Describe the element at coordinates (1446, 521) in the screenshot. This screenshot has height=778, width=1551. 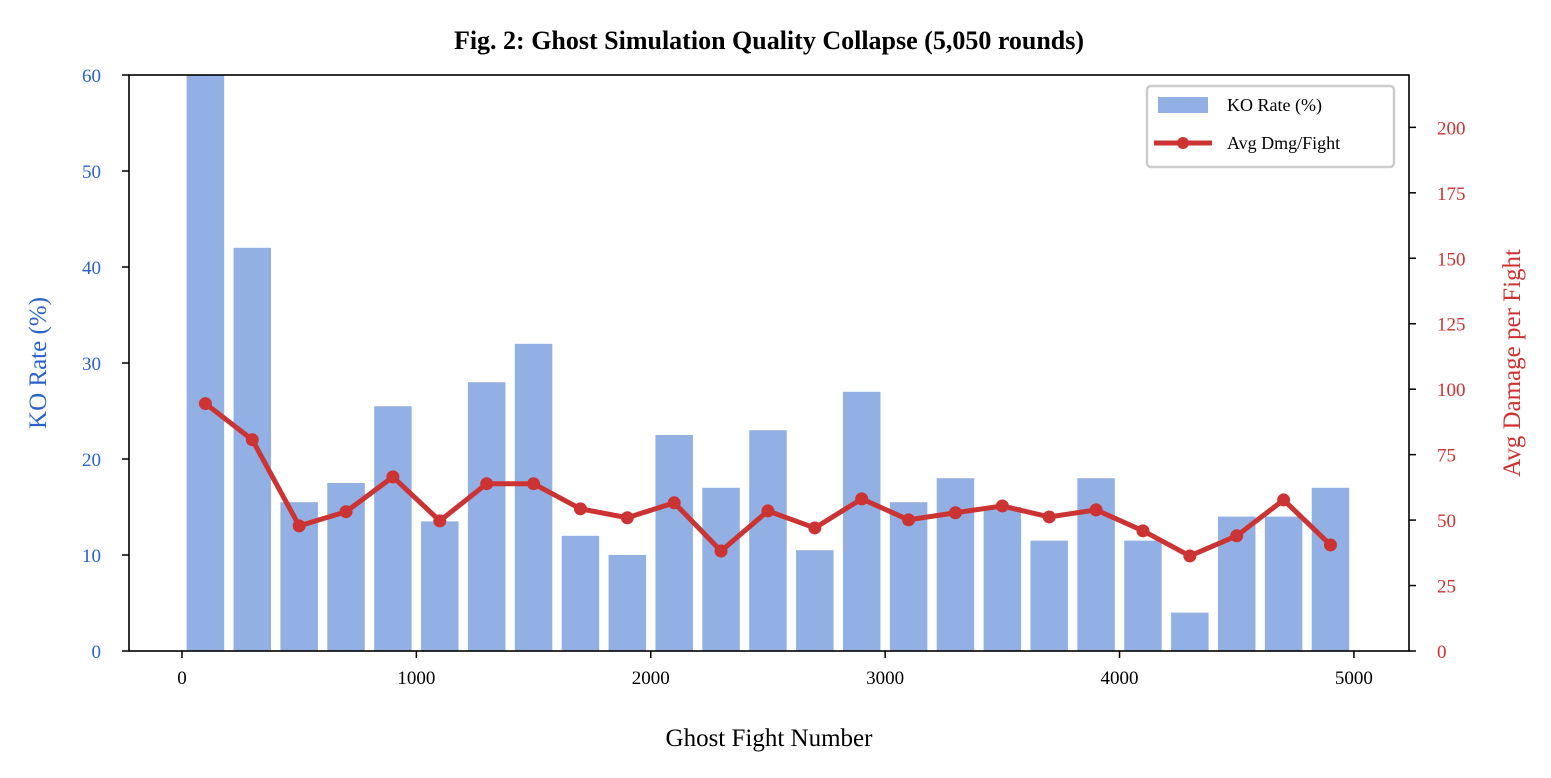
I see `y-right-tick-label: 50` at that location.